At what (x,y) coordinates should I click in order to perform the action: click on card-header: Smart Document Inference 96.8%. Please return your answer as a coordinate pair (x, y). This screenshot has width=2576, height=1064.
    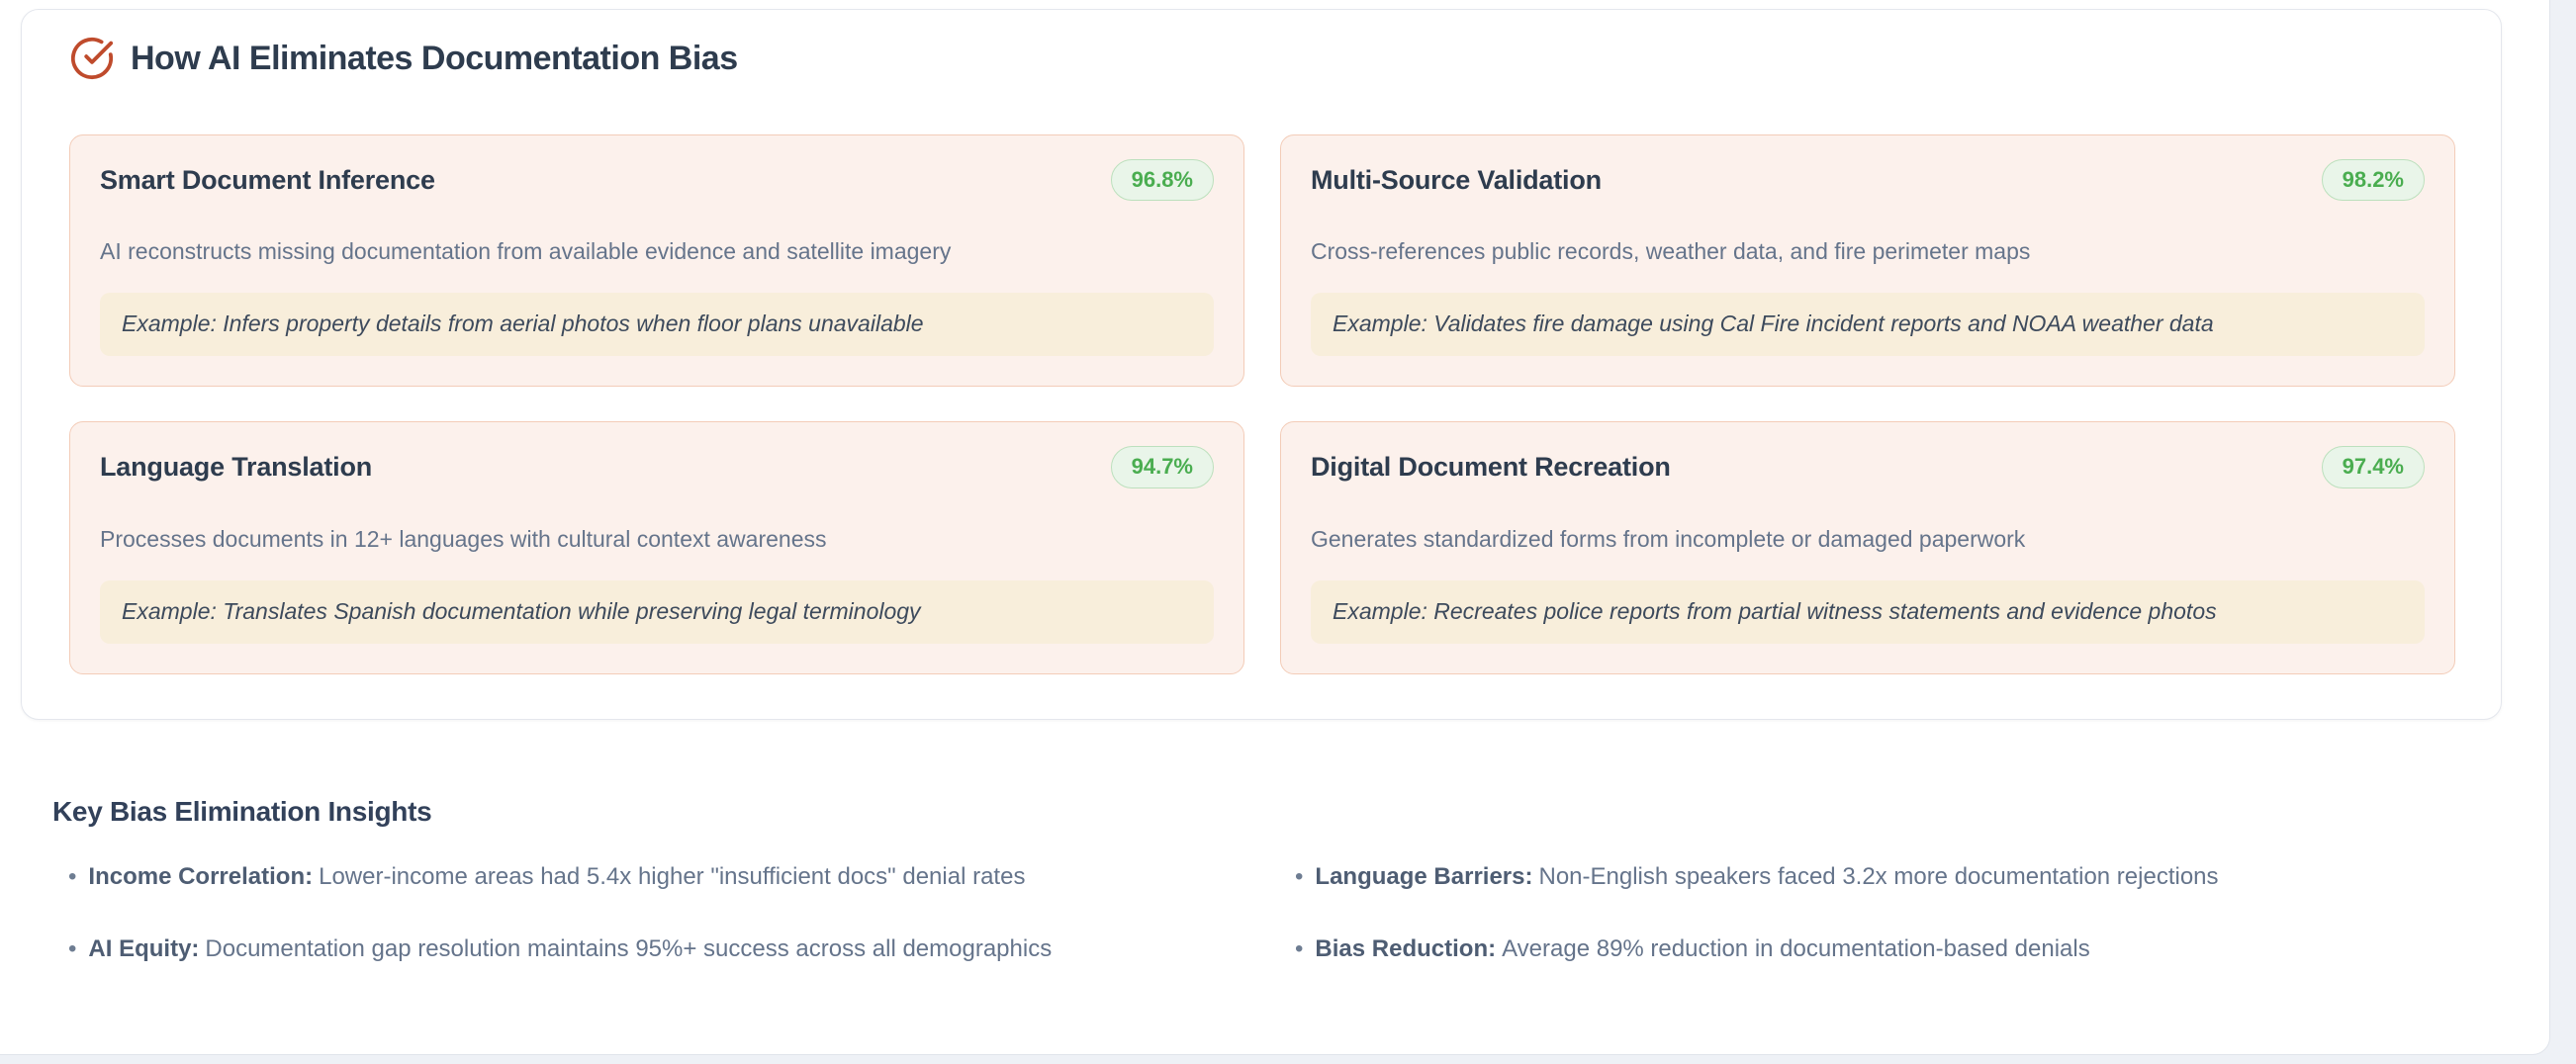
    Looking at the image, I should click on (657, 180).